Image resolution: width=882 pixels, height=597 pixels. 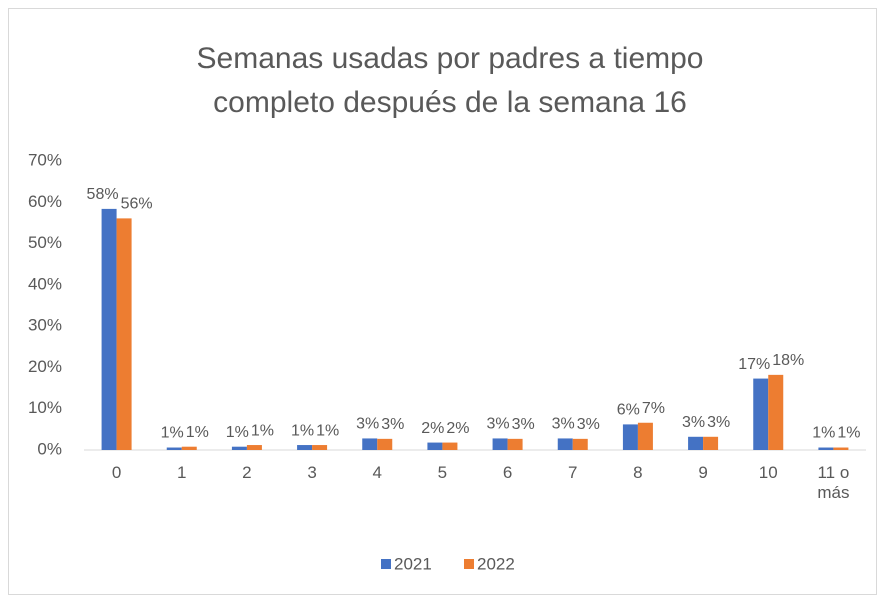 What do you see at coordinates (103, 194) in the screenshot?
I see `data-label: 58%` at bounding box center [103, 194].